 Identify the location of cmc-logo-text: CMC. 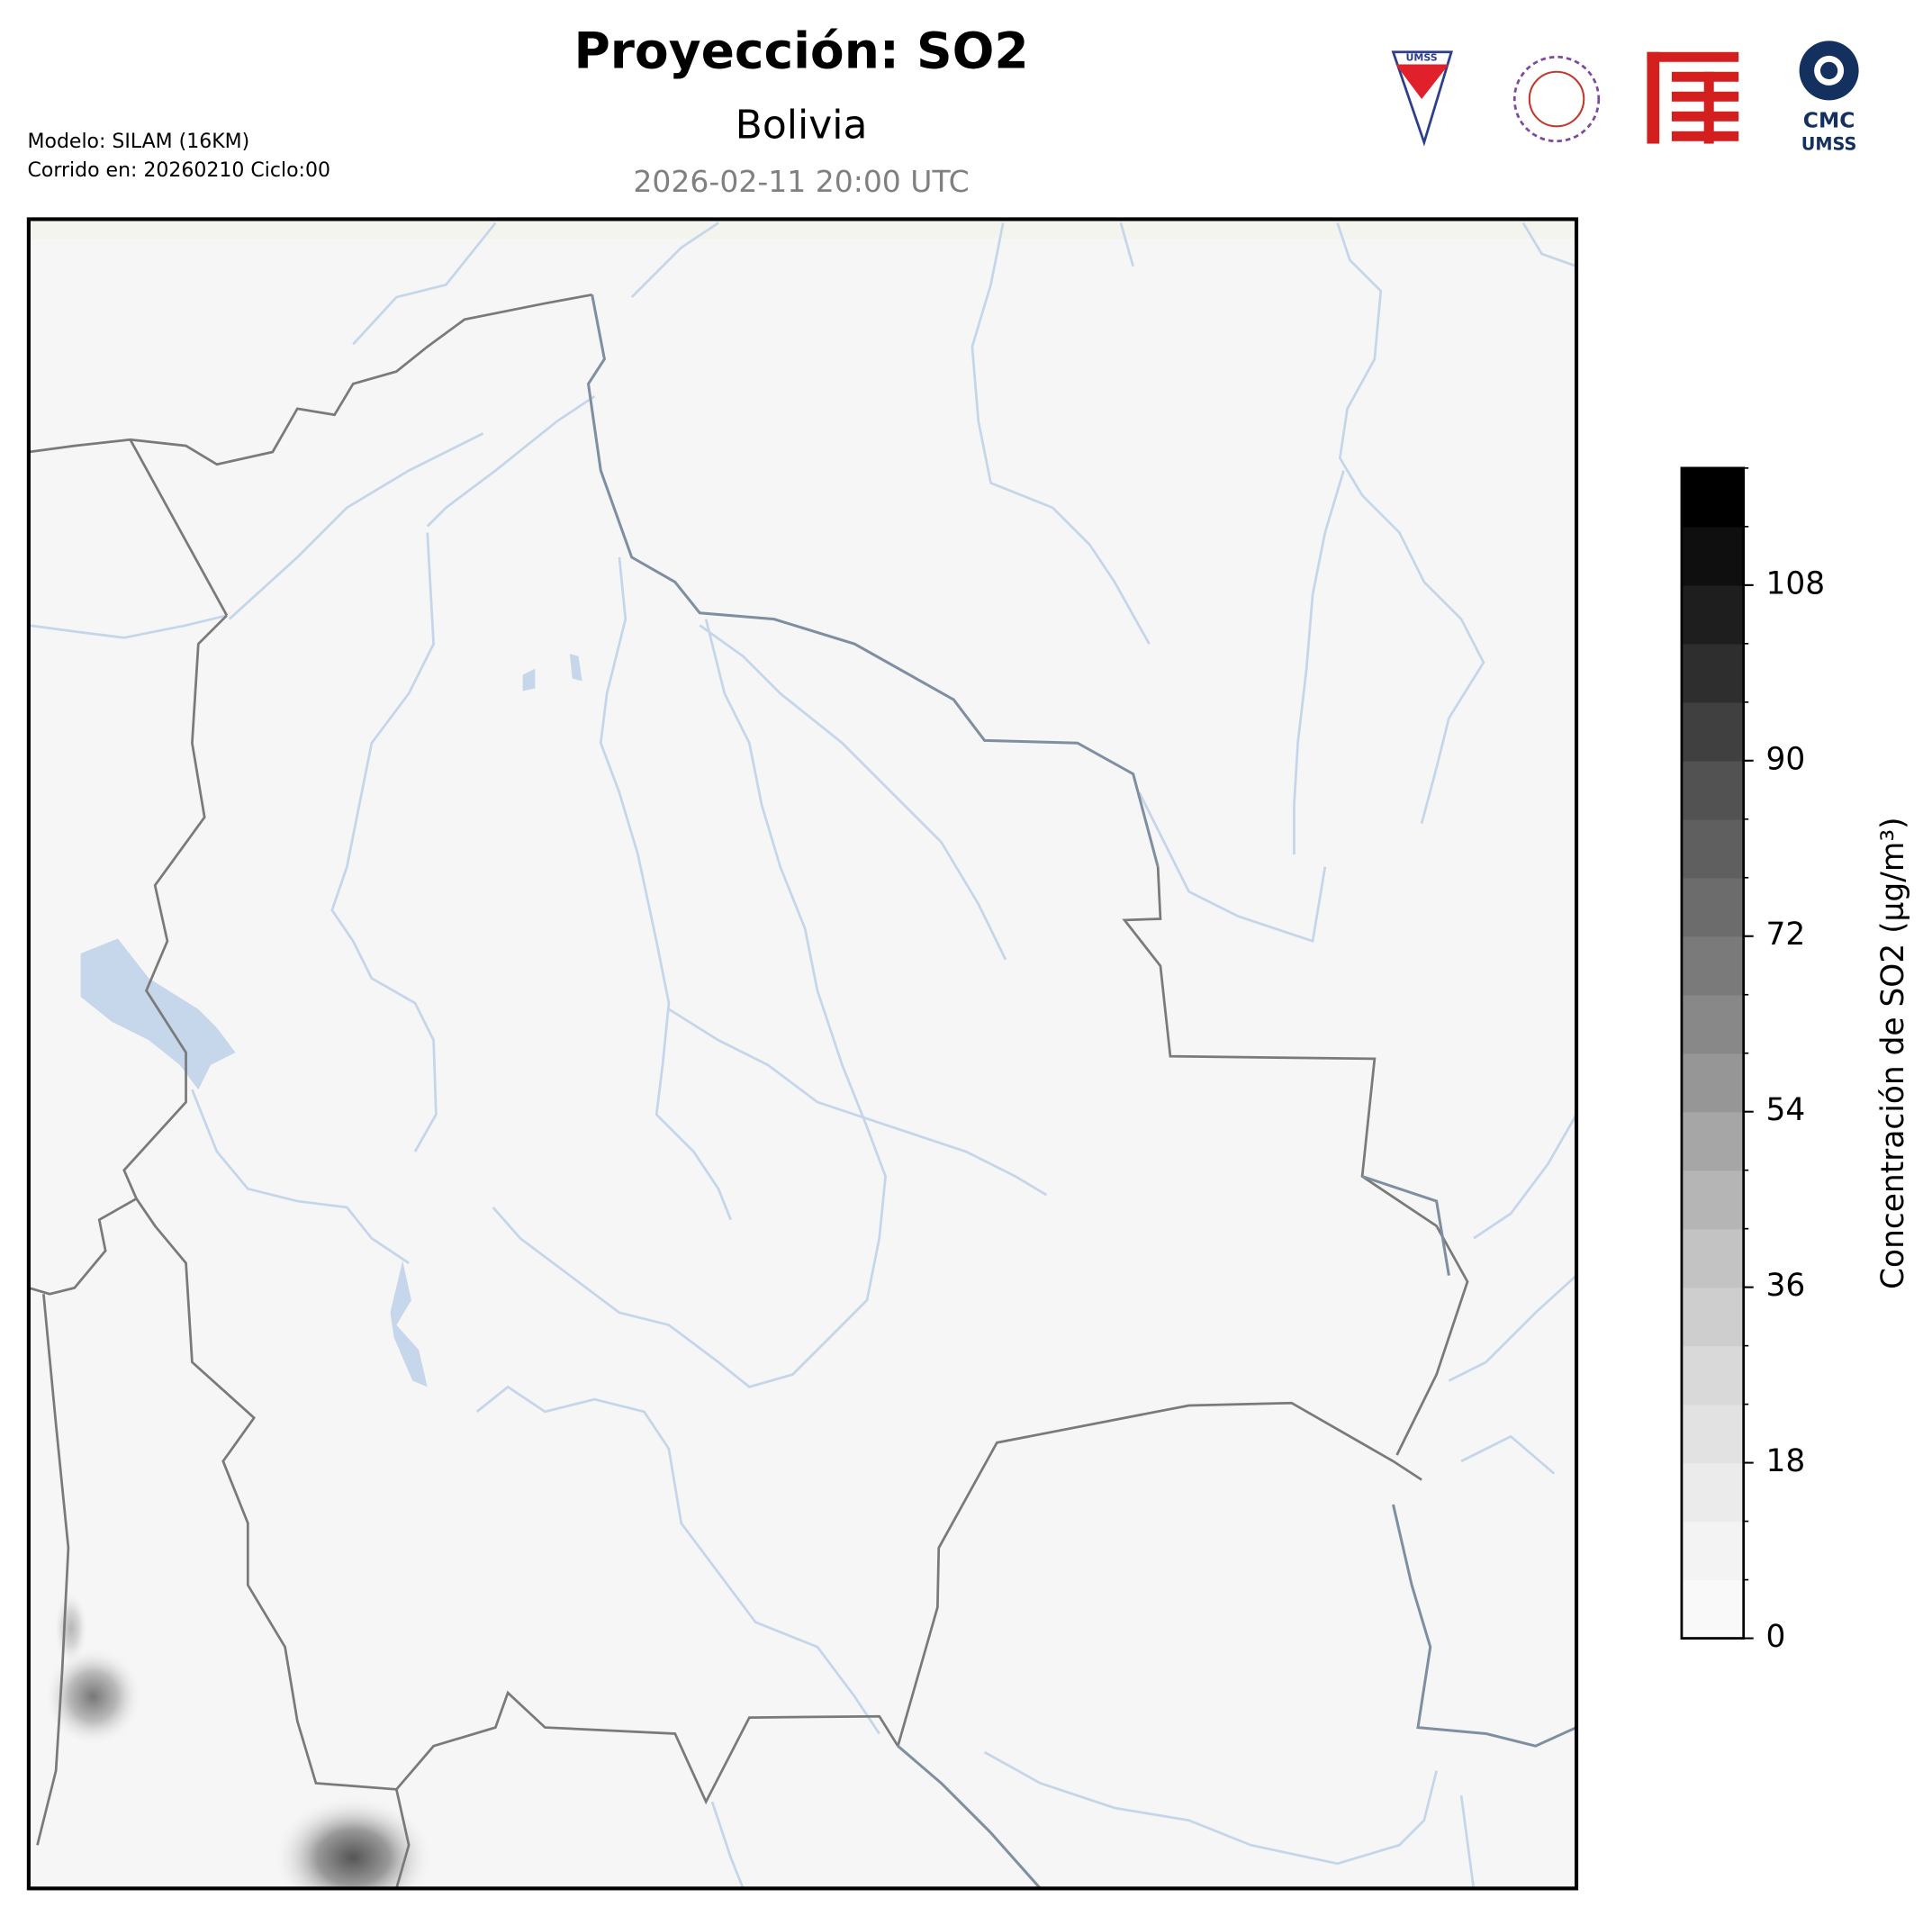
(1829, 120).